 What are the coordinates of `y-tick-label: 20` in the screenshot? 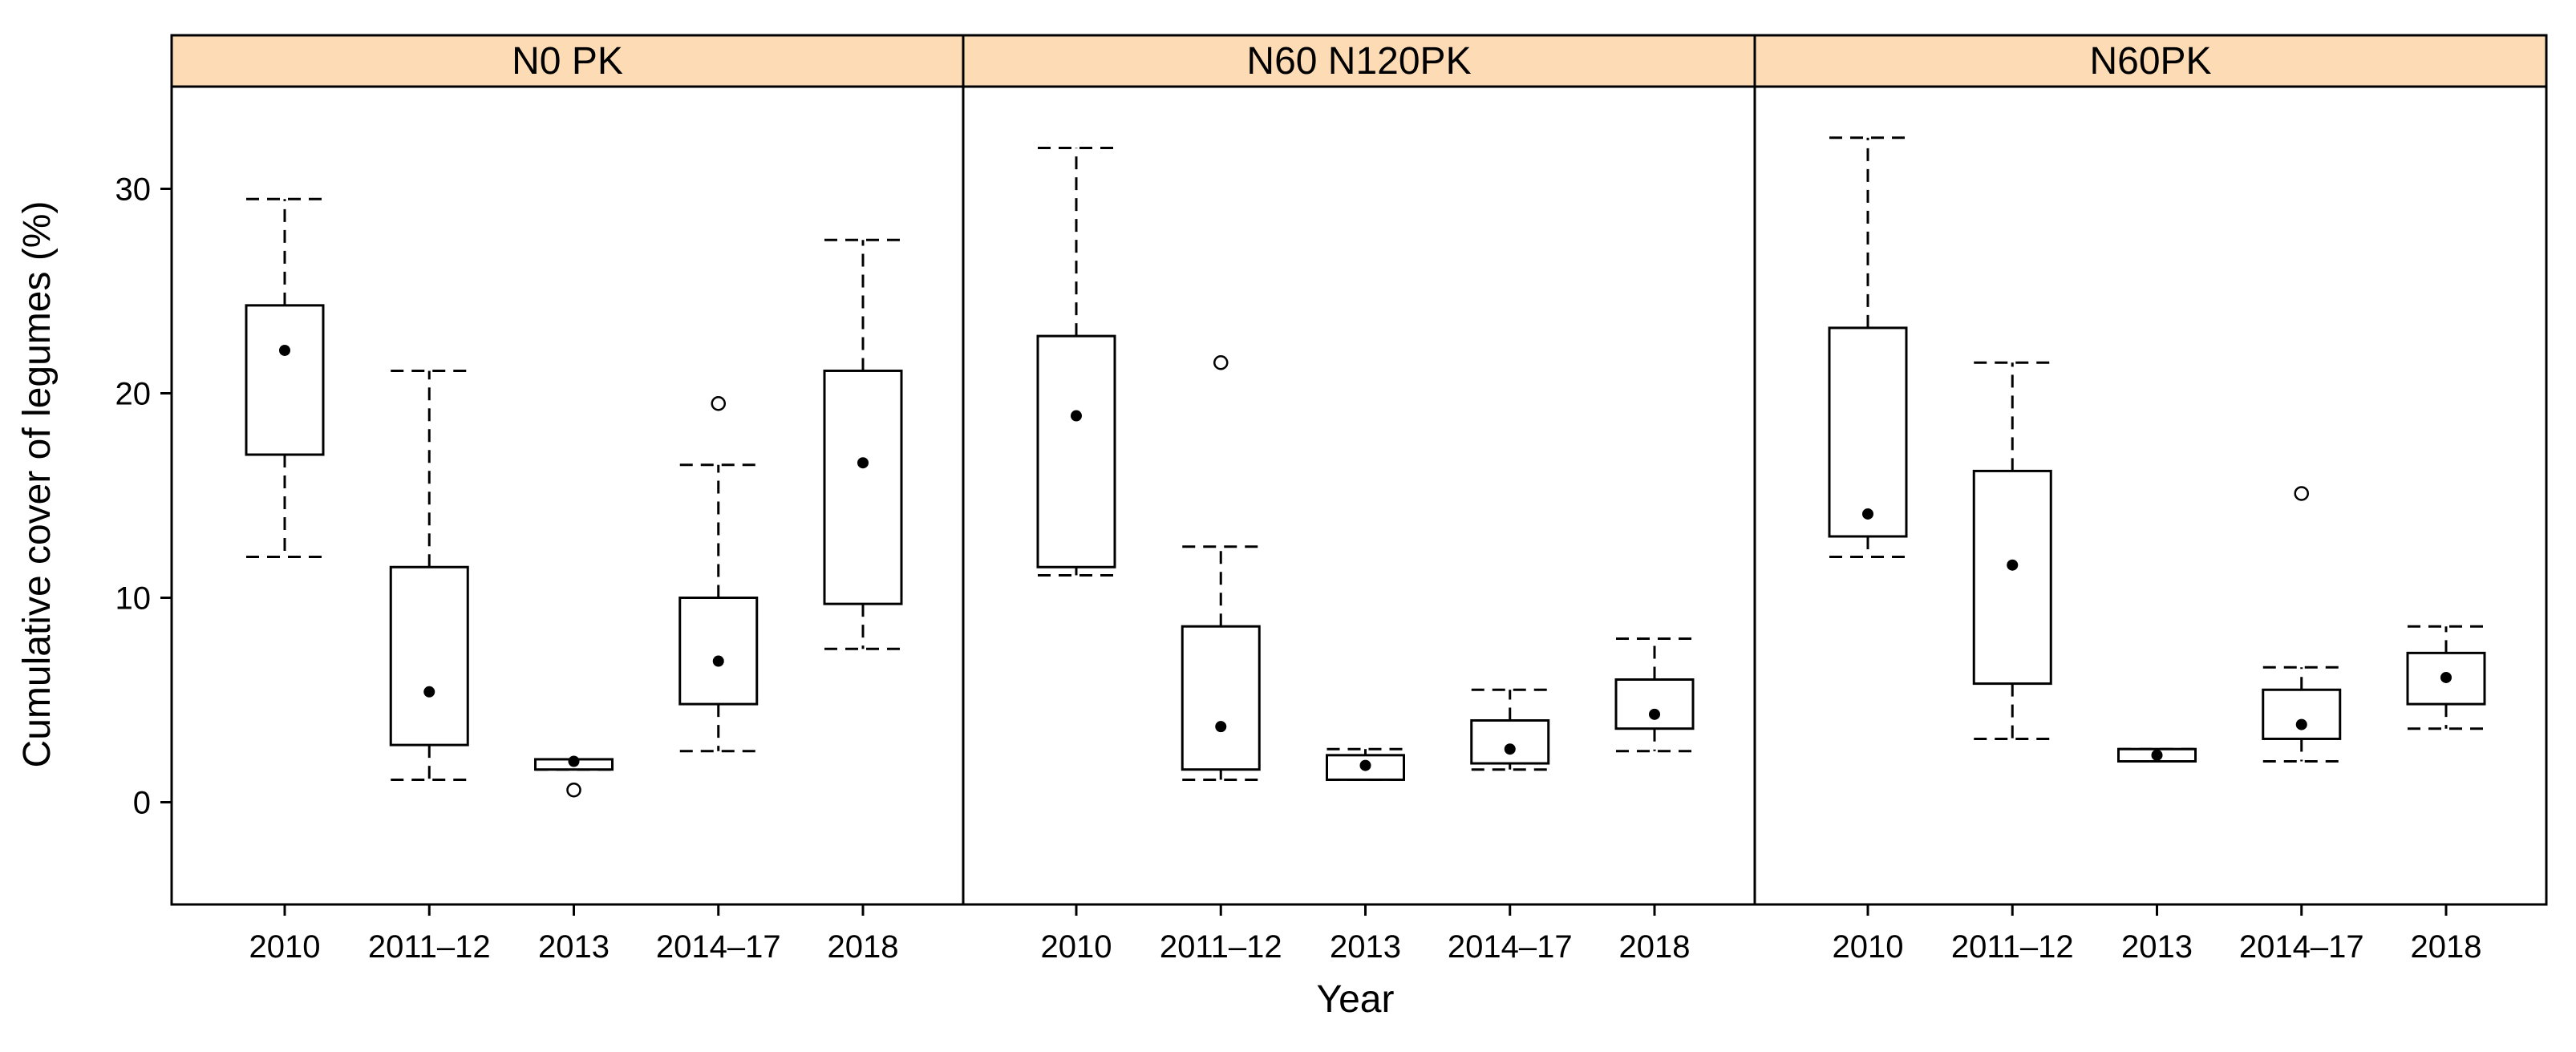 It's located at (133, 394).